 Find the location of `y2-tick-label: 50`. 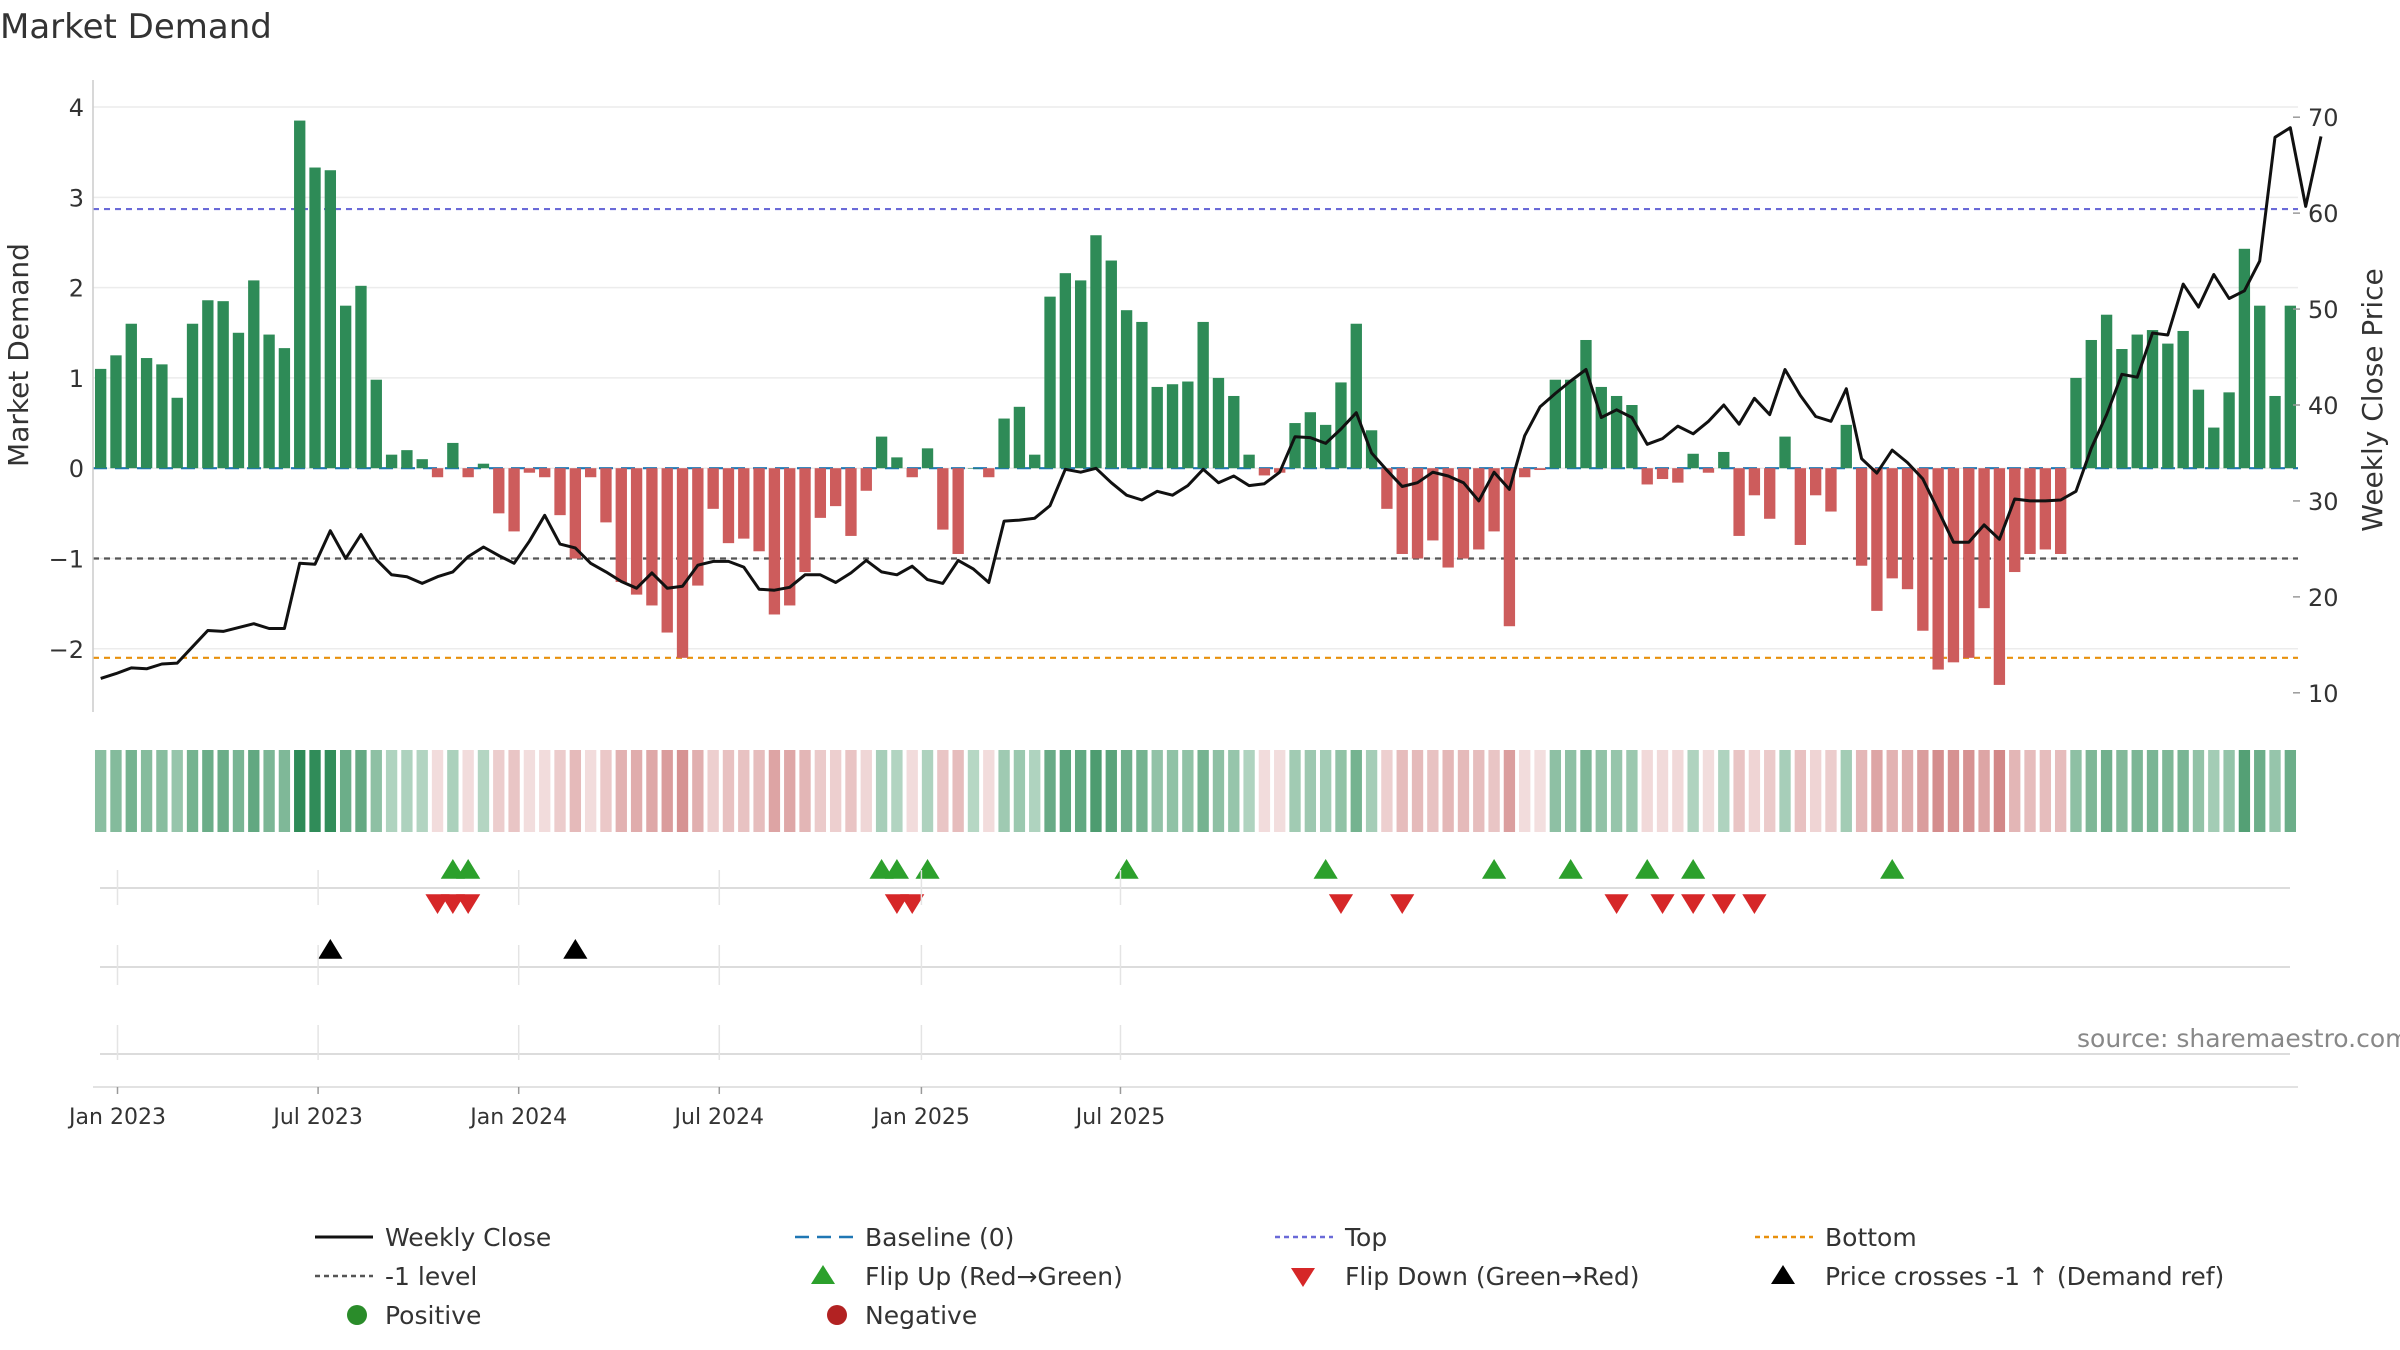

y2-tick-label: 50 is located at coordinates (2323, 310).